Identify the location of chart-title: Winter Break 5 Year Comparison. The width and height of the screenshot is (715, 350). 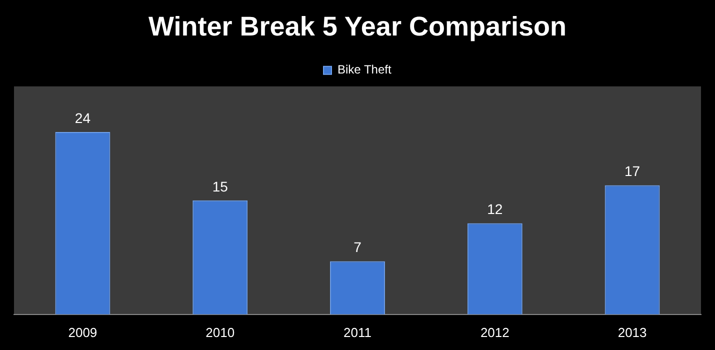
(357, 27).